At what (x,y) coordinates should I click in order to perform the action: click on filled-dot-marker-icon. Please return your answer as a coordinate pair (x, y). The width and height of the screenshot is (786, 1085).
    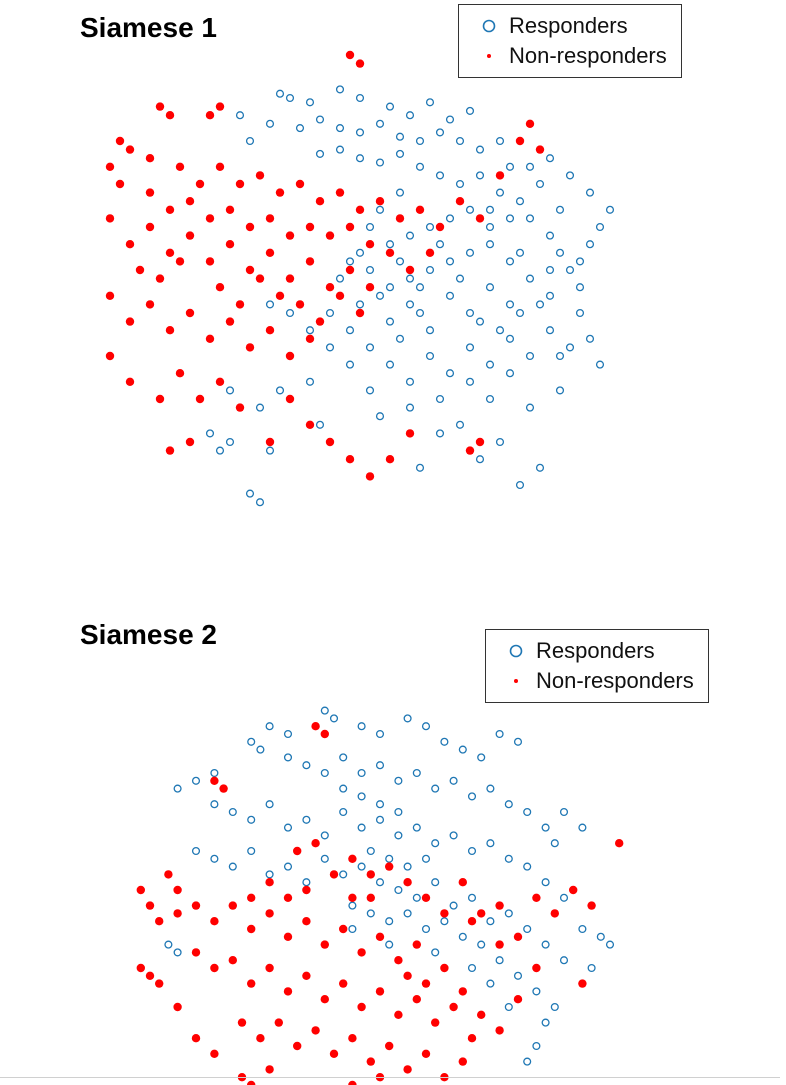
    Looking at the image, I should click on (516, 681).